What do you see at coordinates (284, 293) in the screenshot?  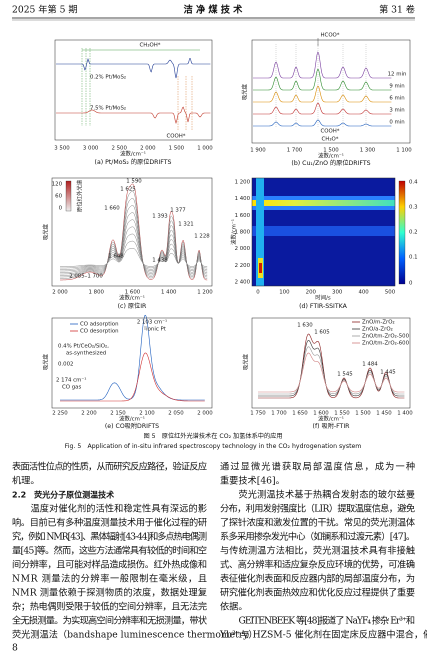 I see `x-tick-label: 100` at bounding box center [284, 293].